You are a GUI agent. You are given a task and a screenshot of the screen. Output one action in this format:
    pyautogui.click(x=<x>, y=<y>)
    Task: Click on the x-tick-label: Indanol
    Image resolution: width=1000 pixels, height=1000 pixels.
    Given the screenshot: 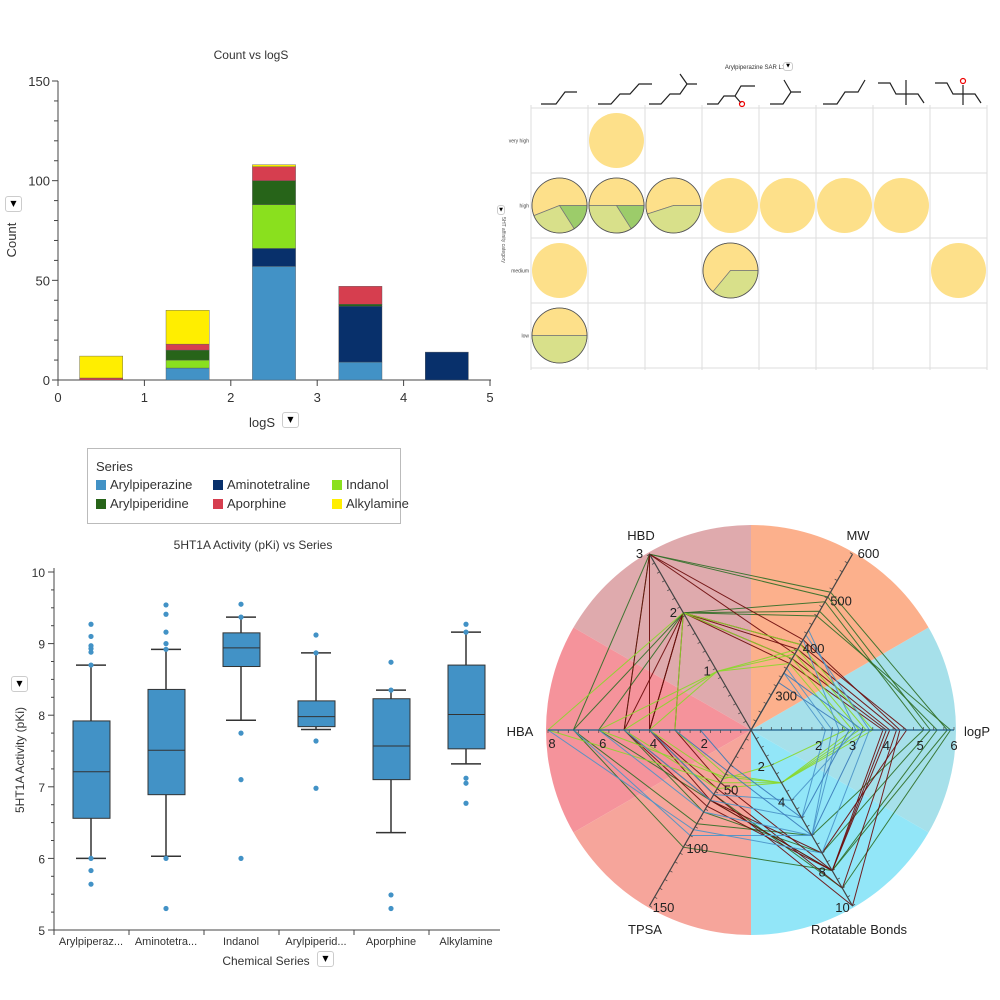 What is the action you would take?
    pyautogui.click(x=241, y=942)
    